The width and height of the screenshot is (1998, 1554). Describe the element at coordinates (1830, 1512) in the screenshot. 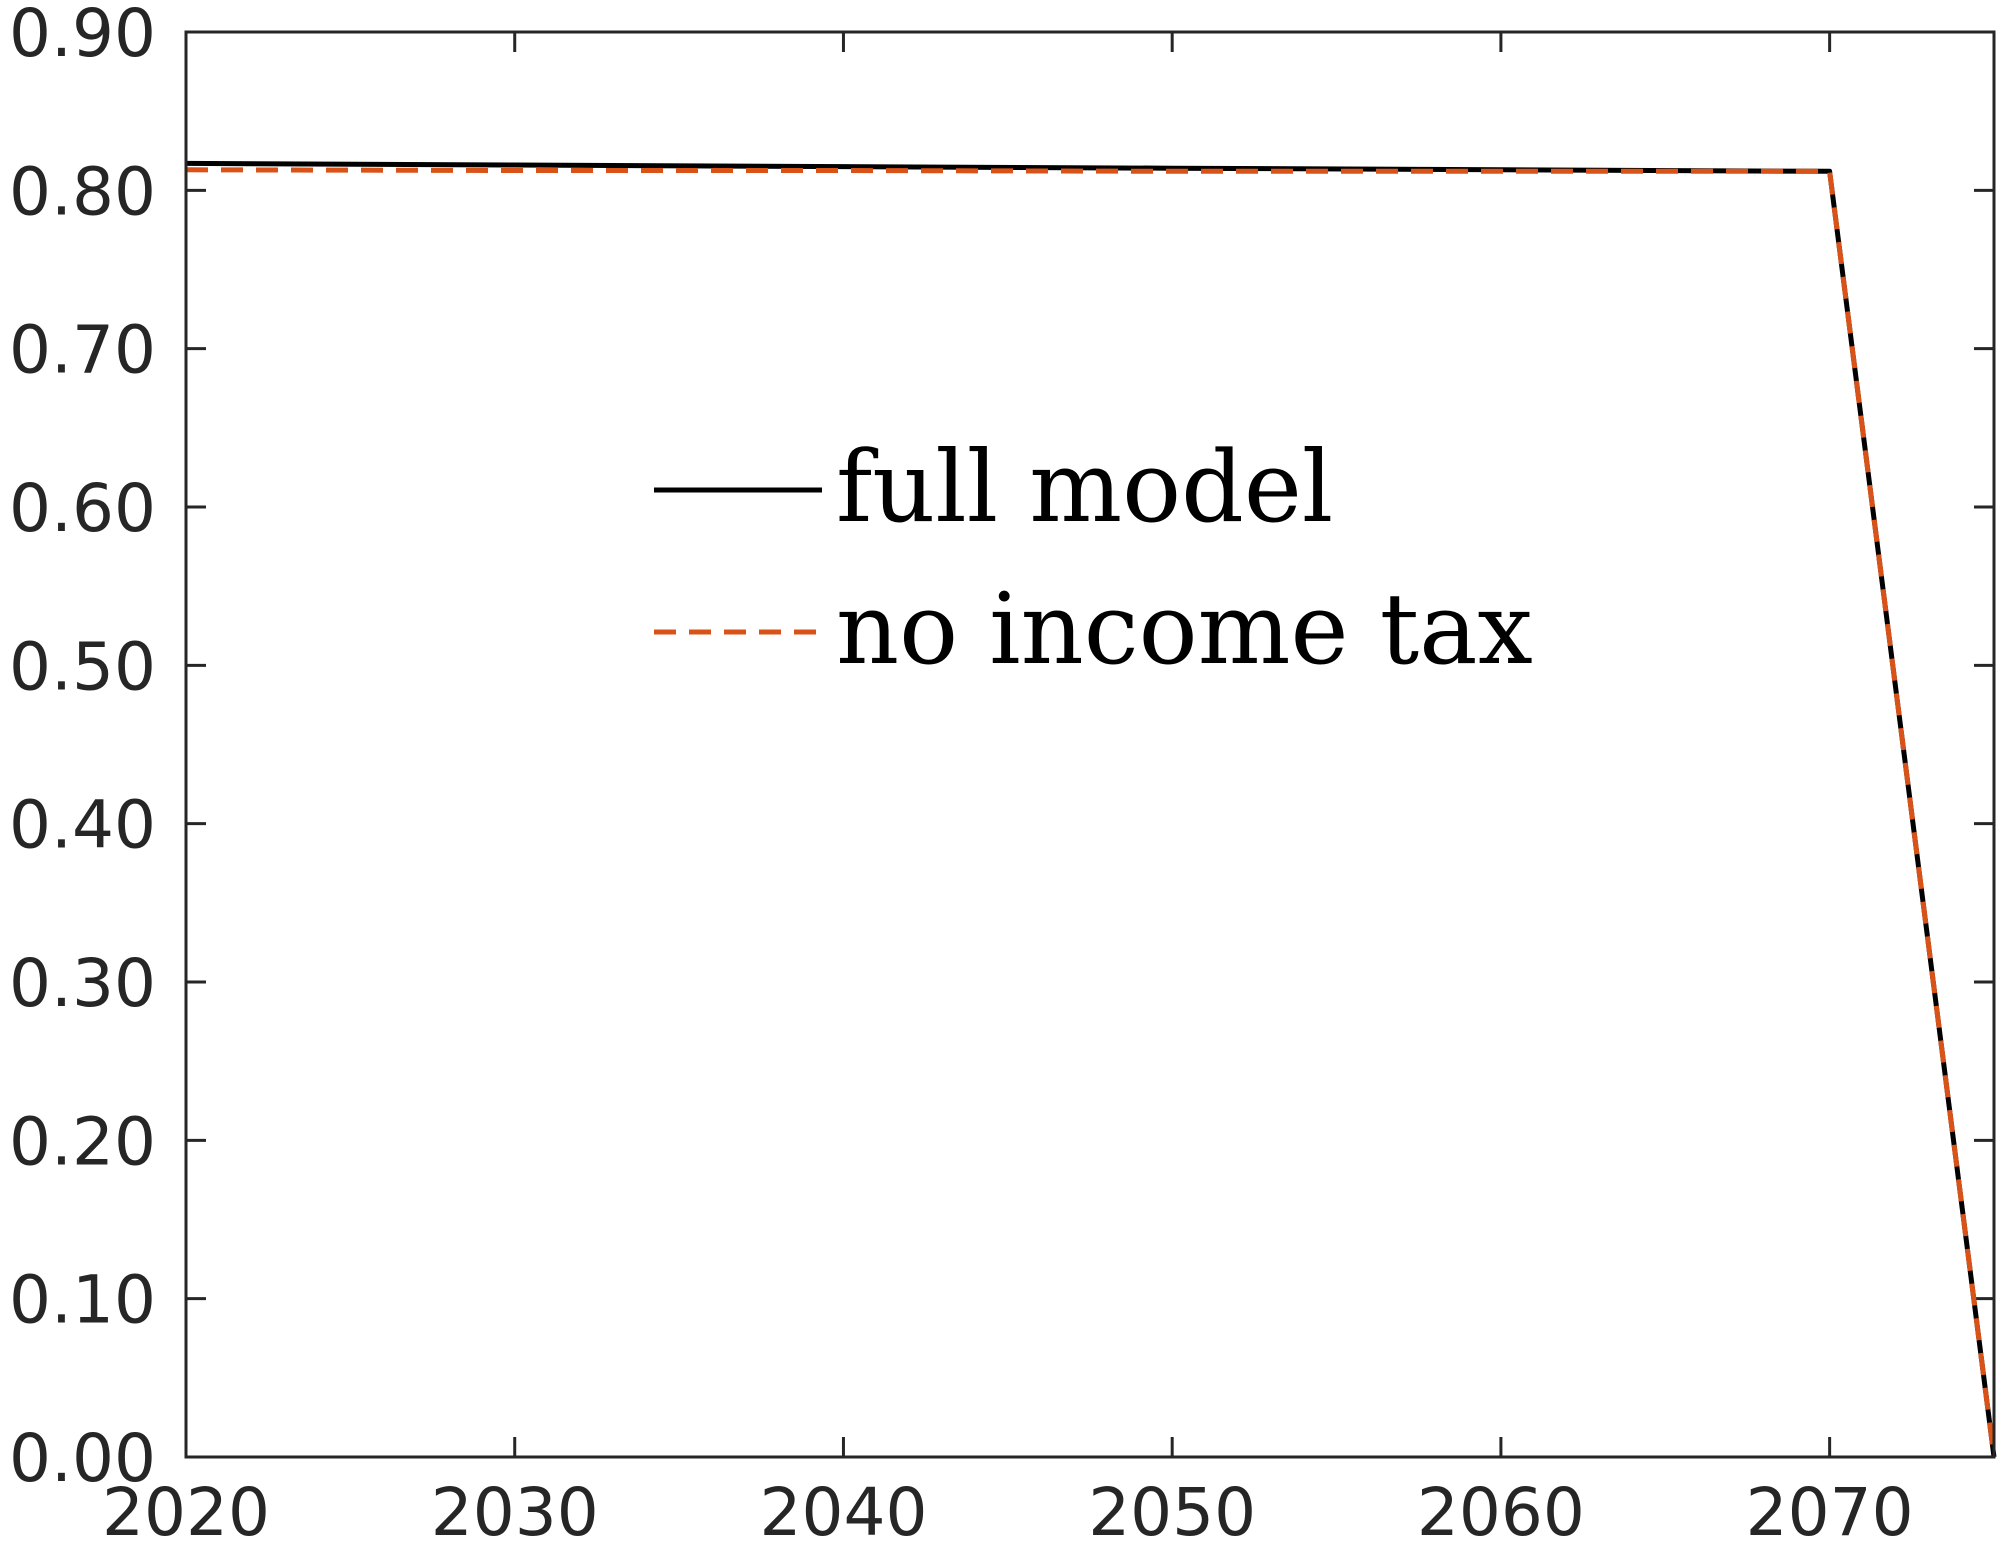

I see `x-tick-label: 2070` at that location.